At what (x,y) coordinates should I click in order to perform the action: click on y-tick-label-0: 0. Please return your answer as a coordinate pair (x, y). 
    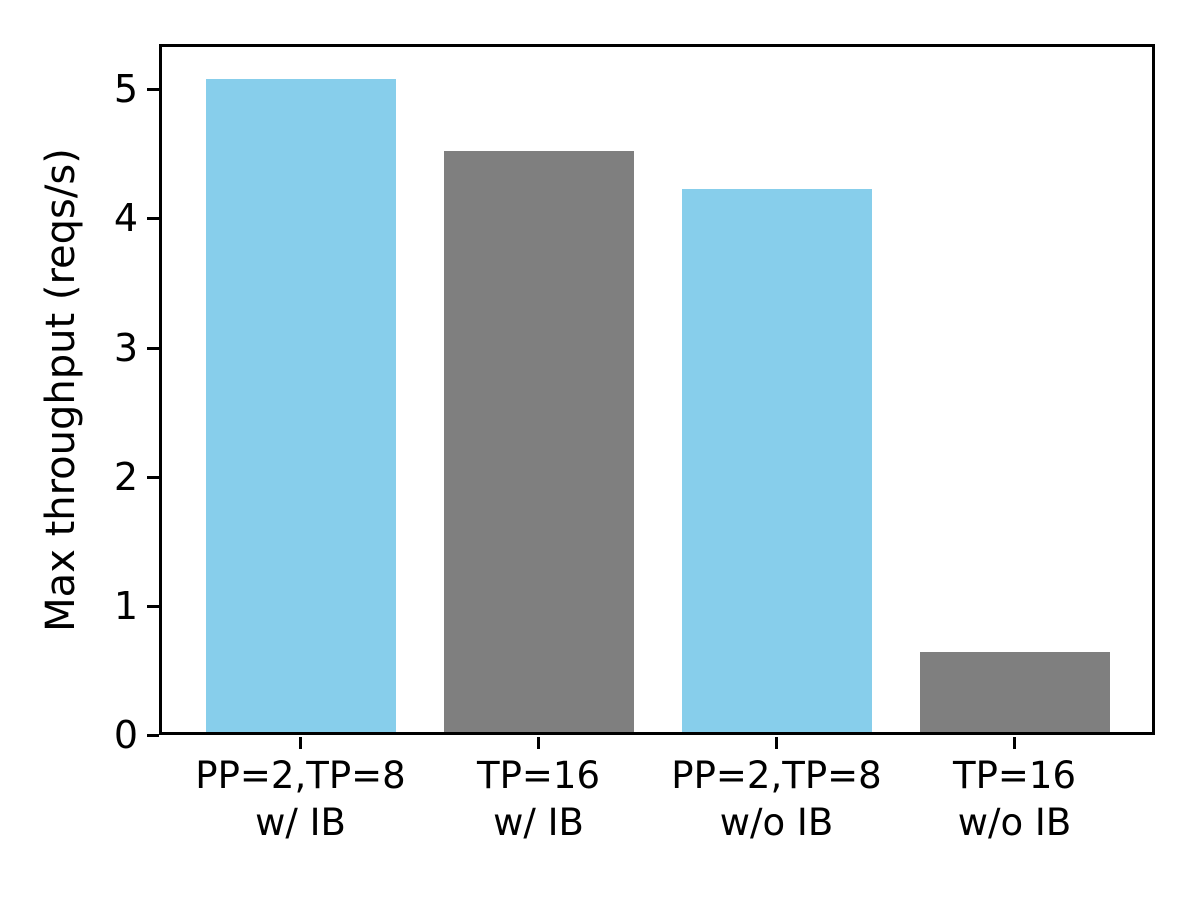
    Looking at the image, I should click on (125, 735).